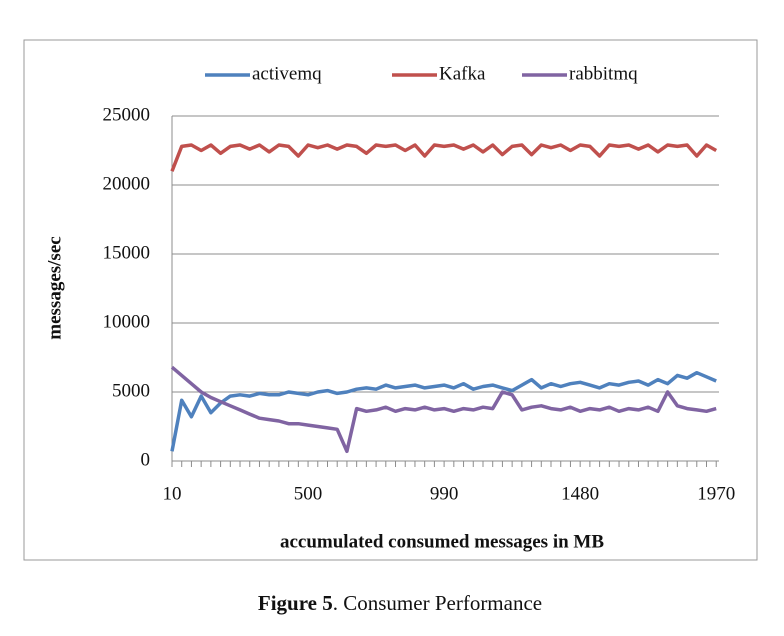  Describe the element at coordinates (146, 459) in the screenshot. I see `y-tick-label: 0` at that location.